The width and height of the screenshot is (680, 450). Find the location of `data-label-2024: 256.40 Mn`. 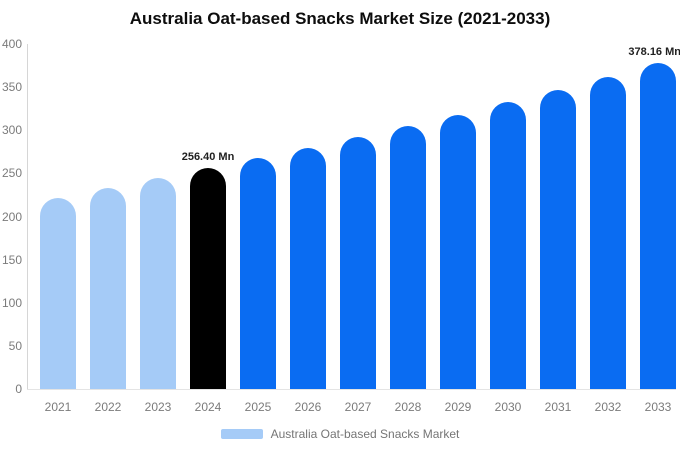

data-label-2024: 256.40 Mn is located at coordinates (208, 156).